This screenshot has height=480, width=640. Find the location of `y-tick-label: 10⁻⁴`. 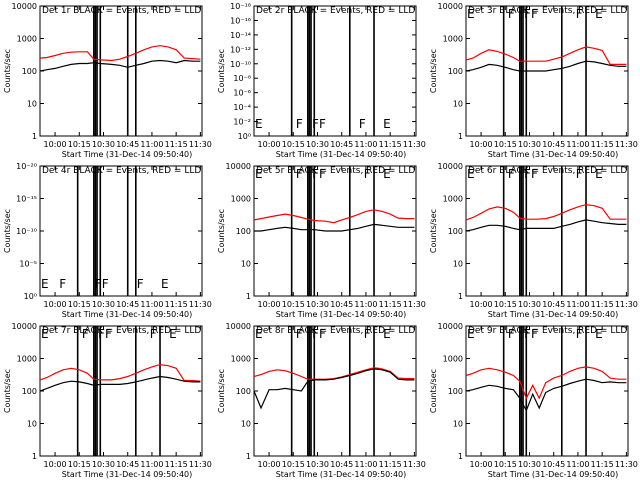

y-tick-label: 10⁻⁴ is located at coordinates (242, 107).